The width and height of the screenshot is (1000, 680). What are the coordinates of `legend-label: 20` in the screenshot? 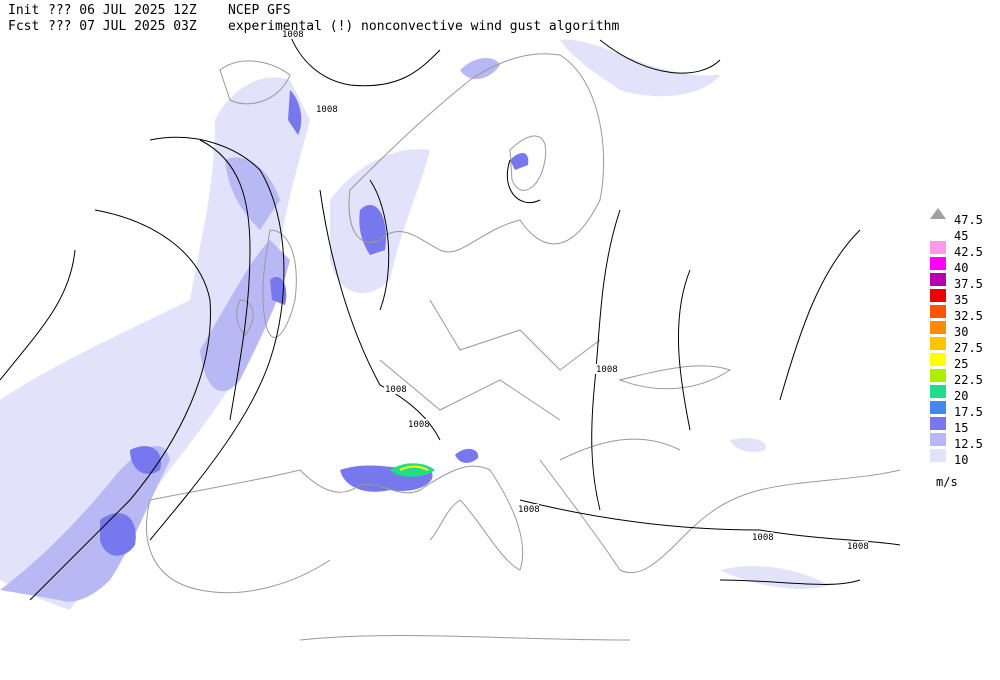 It's located at (961, 396).